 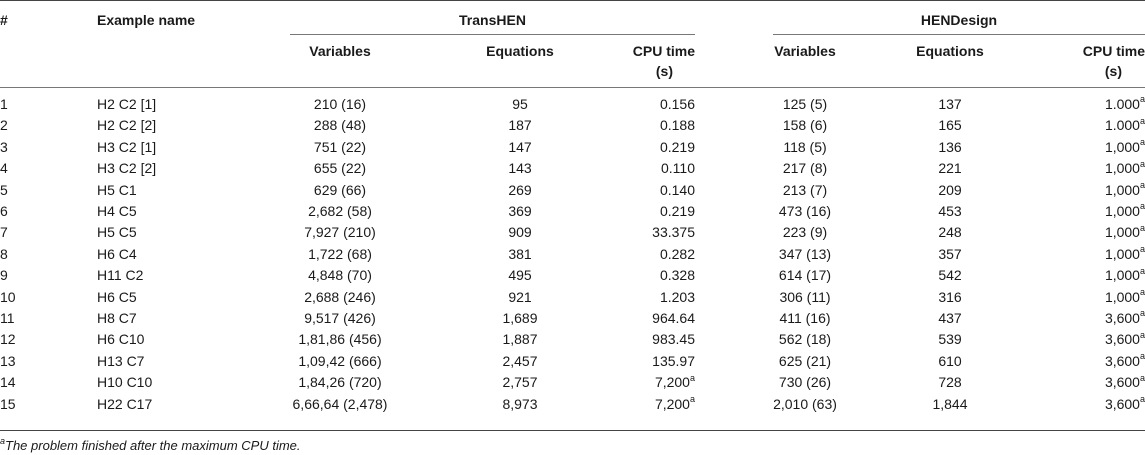 I want to click on cell-transhen-cpu-value: 0.328, so click(x=677, y=275).